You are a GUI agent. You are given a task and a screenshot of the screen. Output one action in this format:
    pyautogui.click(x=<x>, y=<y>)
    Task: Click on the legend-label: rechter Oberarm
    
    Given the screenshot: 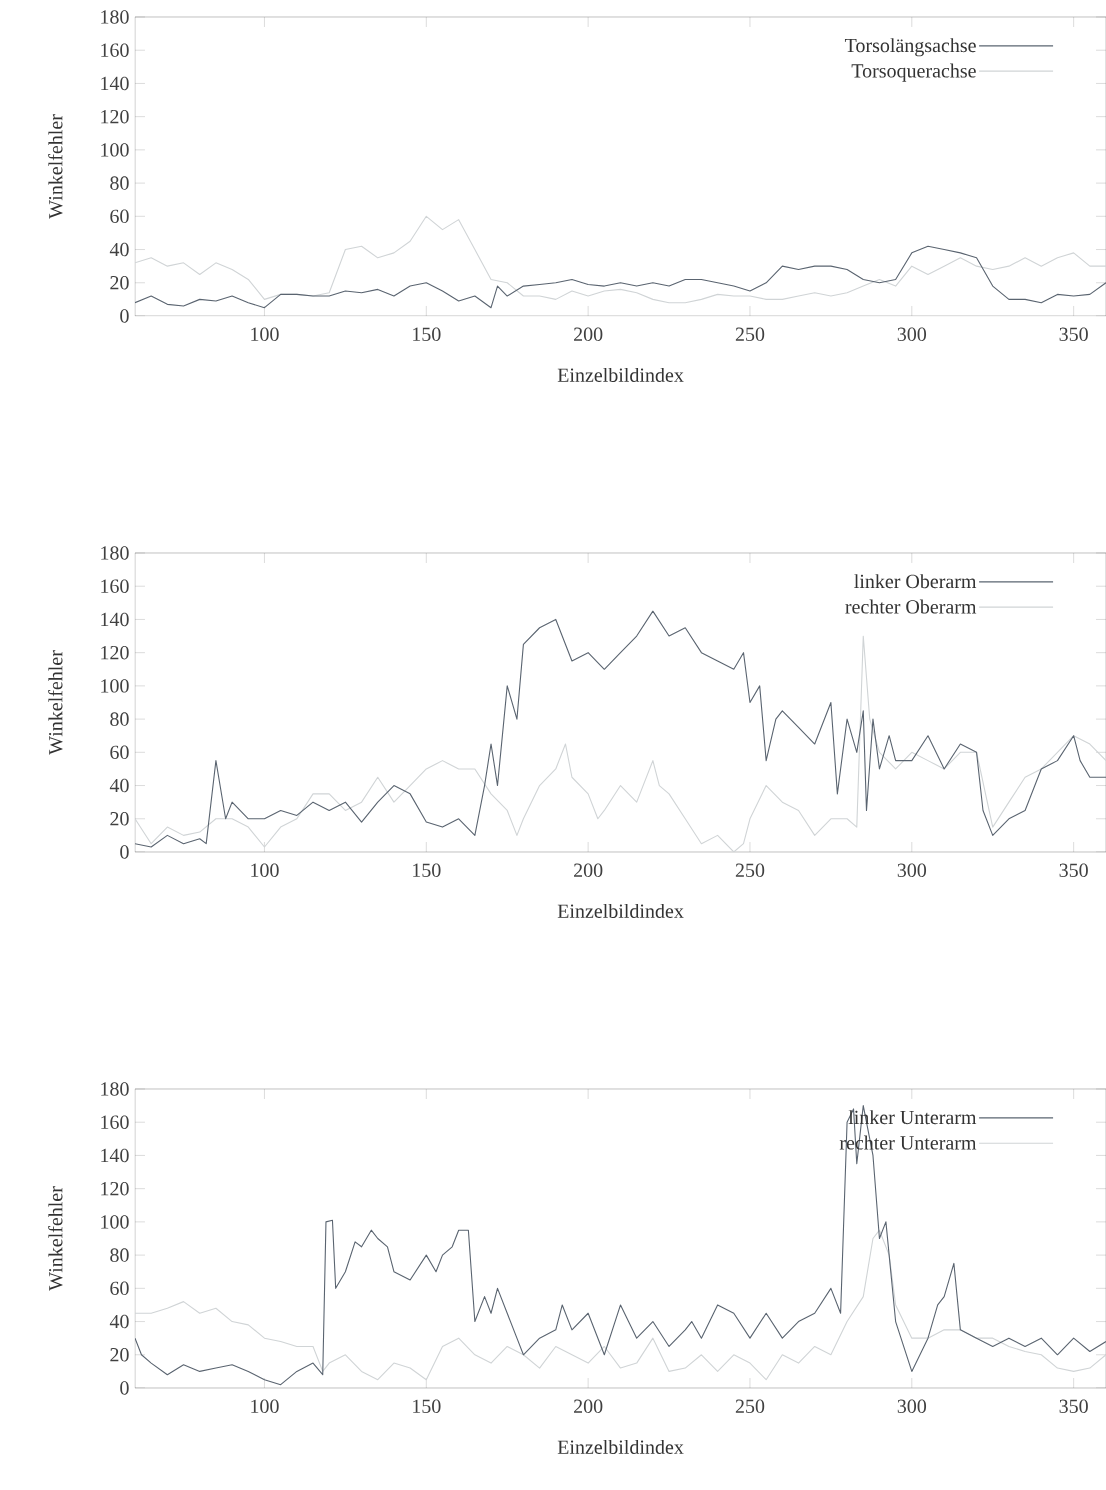 What is the action you would take?
    pyautogui.click(x=911, y=606)
    